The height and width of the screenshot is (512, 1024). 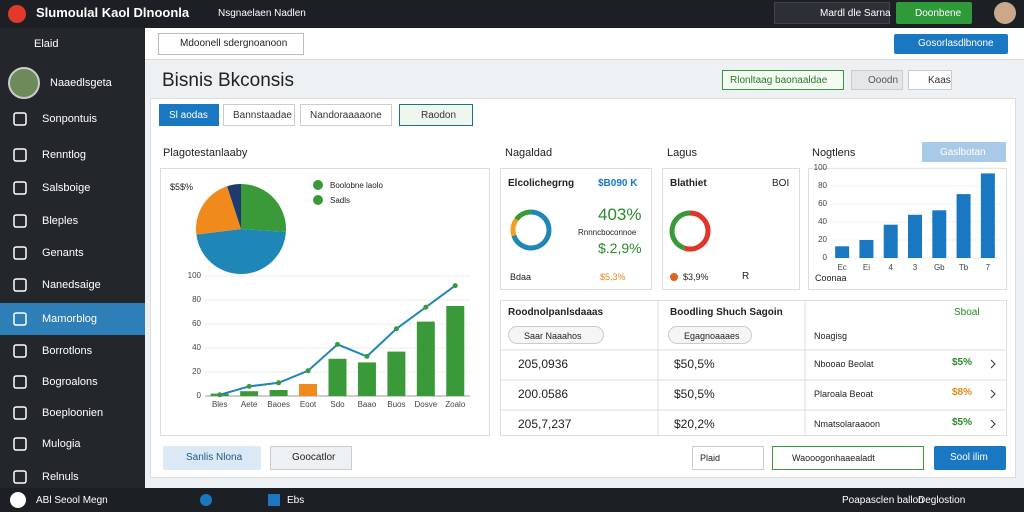 What do you see at coordinates (439, 115) in the screenshot?
I see `tab-label: Raodon` at bounding box center [439, 115].